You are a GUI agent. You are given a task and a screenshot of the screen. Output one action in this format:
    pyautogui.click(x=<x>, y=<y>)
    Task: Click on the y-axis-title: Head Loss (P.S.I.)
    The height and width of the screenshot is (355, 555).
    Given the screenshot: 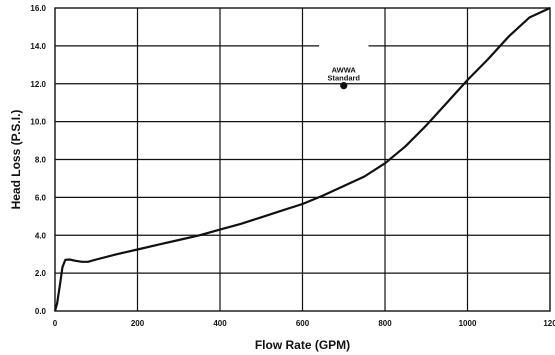 What is the action you would take?
    pyautogui.click(x=16, y=160)
    